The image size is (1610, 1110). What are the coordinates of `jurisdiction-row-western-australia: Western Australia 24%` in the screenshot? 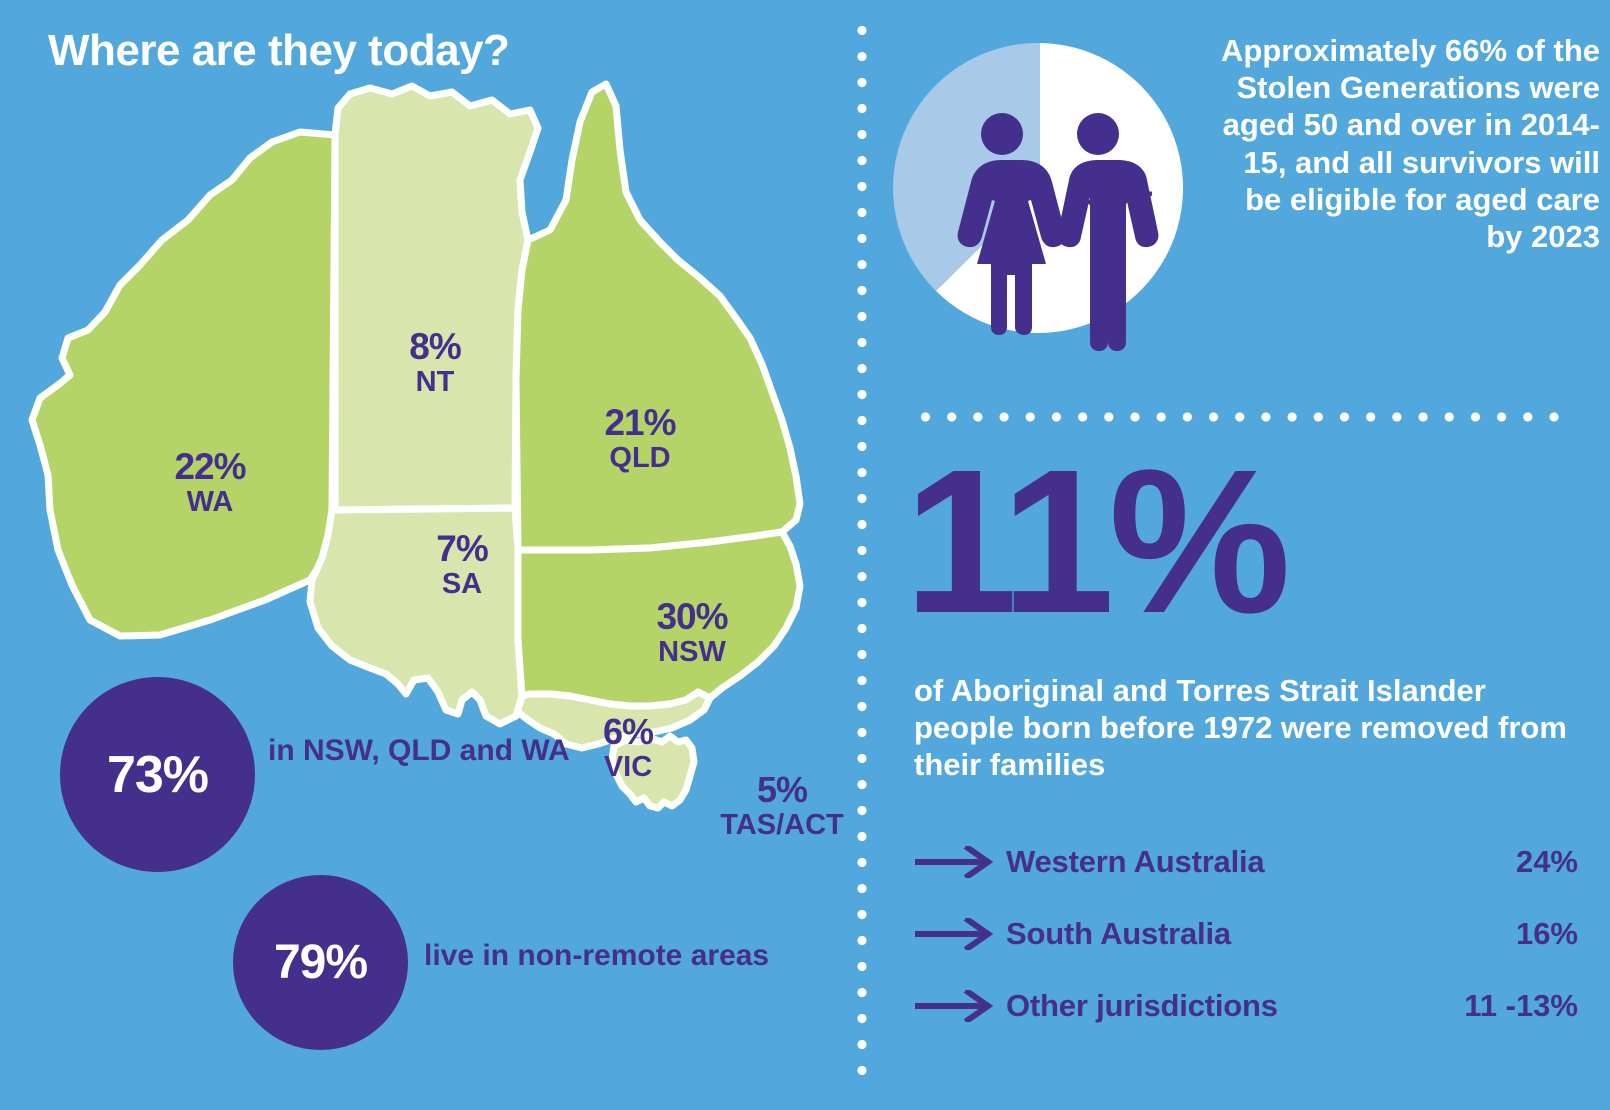 It's located at (1246, 862).